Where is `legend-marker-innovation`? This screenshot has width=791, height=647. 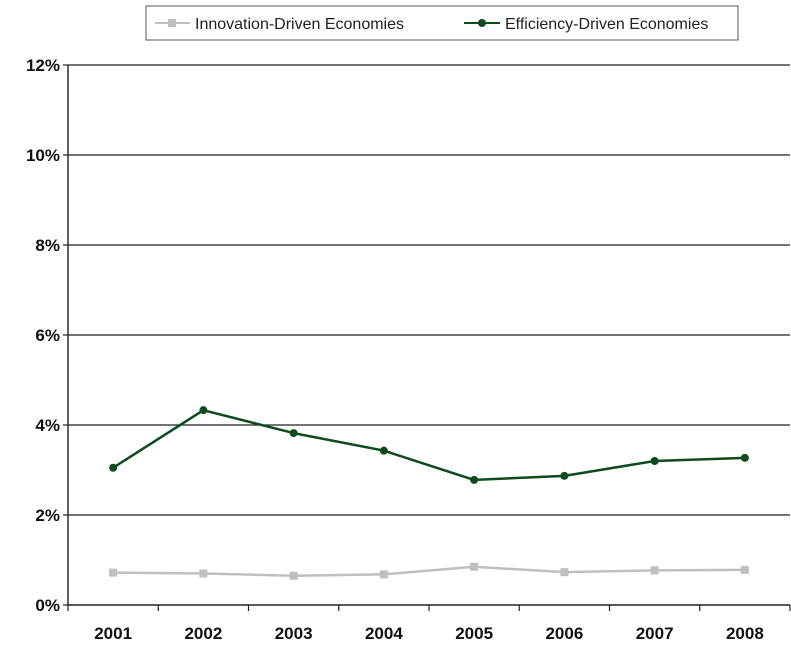 legend-marker-innovation is located at coordinates (172, 23).